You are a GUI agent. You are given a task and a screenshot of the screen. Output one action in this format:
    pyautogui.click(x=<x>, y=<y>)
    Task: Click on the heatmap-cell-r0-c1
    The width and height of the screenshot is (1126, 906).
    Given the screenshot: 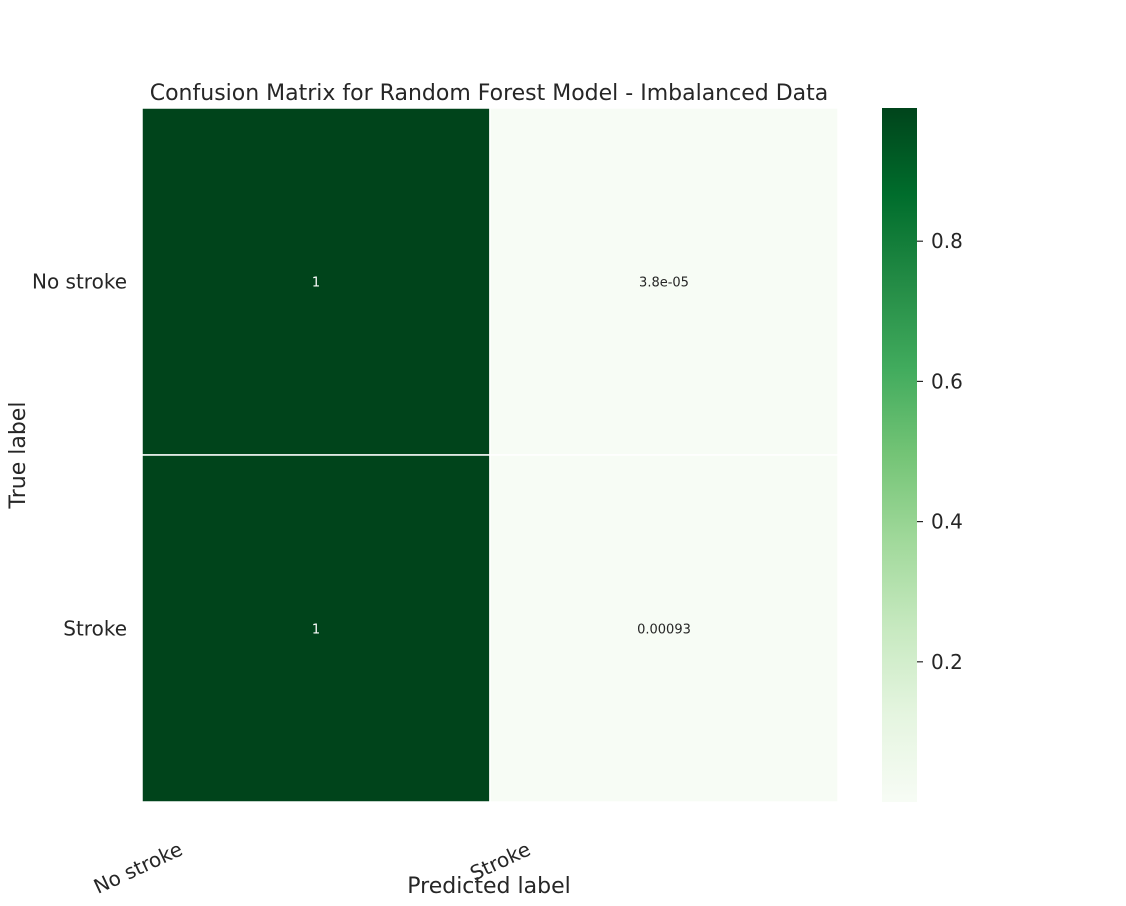 What is the action you would take?
    pyautogui.click(x=664, y=281)
    